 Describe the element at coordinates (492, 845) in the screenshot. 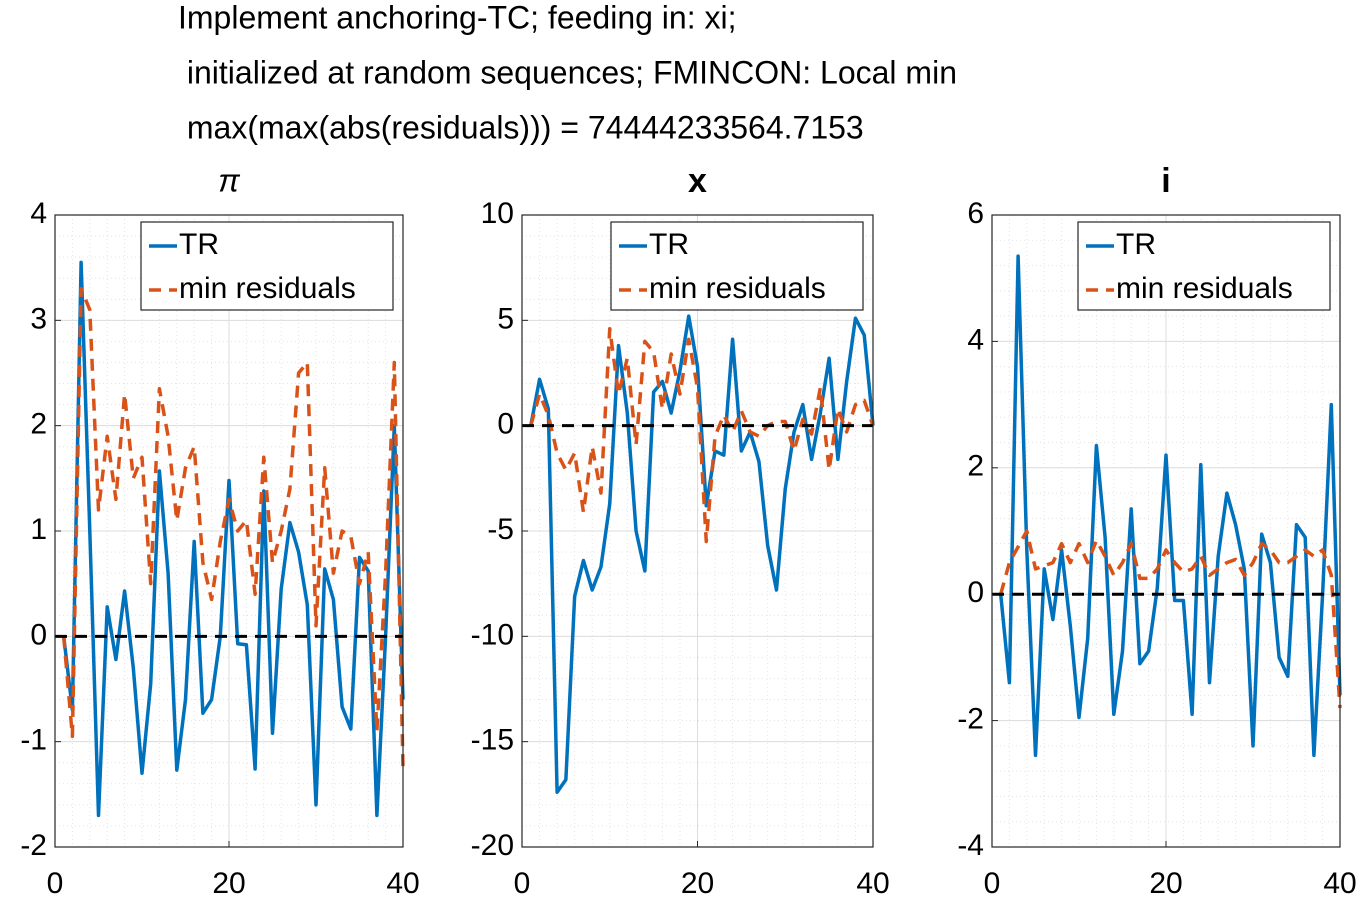

I see `y-tick-label: -20` at that location.